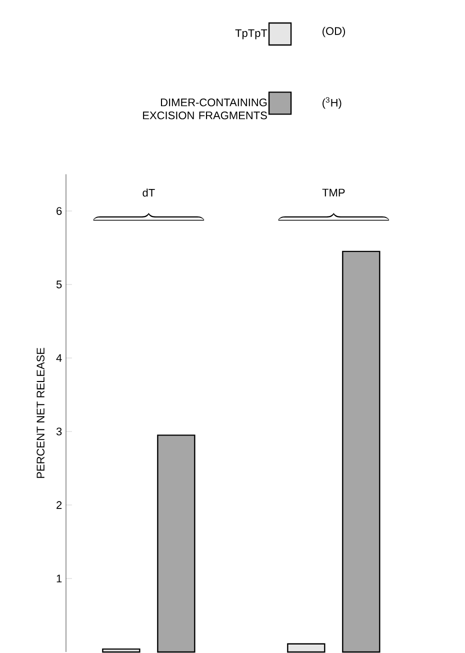 This screenshot has width=465, height=653. I want to click on legend-label: DIMER-CONTAINING EXCISION FRAGMENTS, so click(205, 109).